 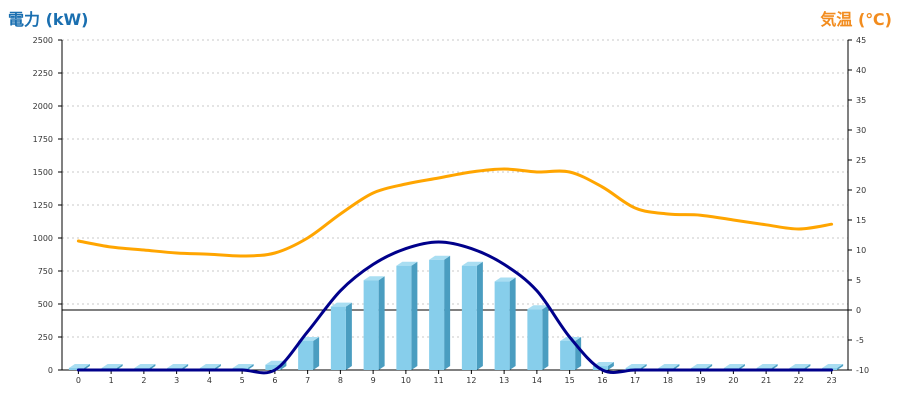 What do you see at coordinates (668, 380) in the screenshot?
I see `x-tick-label: 18` at bounding box center [668, 380].